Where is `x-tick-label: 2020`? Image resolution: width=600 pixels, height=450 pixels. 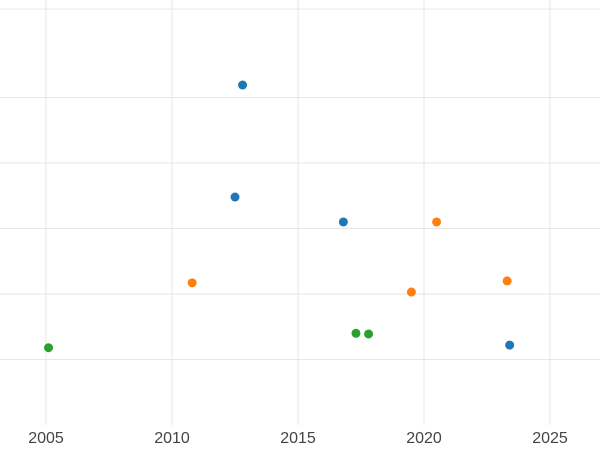 x-tick-label: 2020 is located at coordinates (424, 438).